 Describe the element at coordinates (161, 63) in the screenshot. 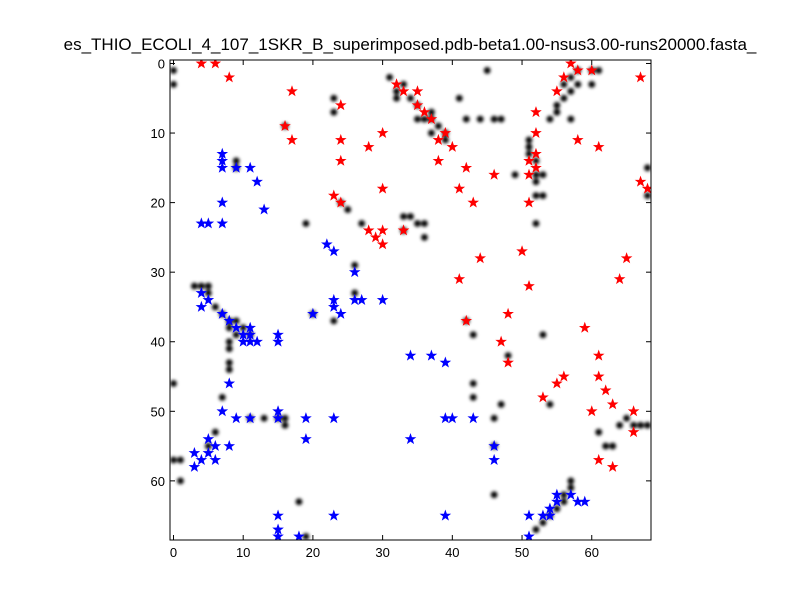

I see `y-tick-label: 0` at that location.